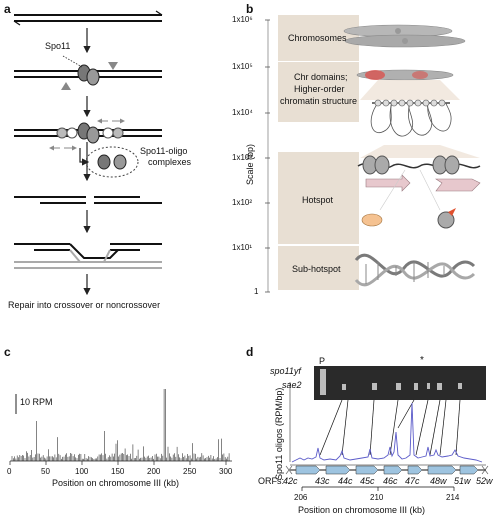  I want to click on c-tick-150: 150, so click(118, 471).